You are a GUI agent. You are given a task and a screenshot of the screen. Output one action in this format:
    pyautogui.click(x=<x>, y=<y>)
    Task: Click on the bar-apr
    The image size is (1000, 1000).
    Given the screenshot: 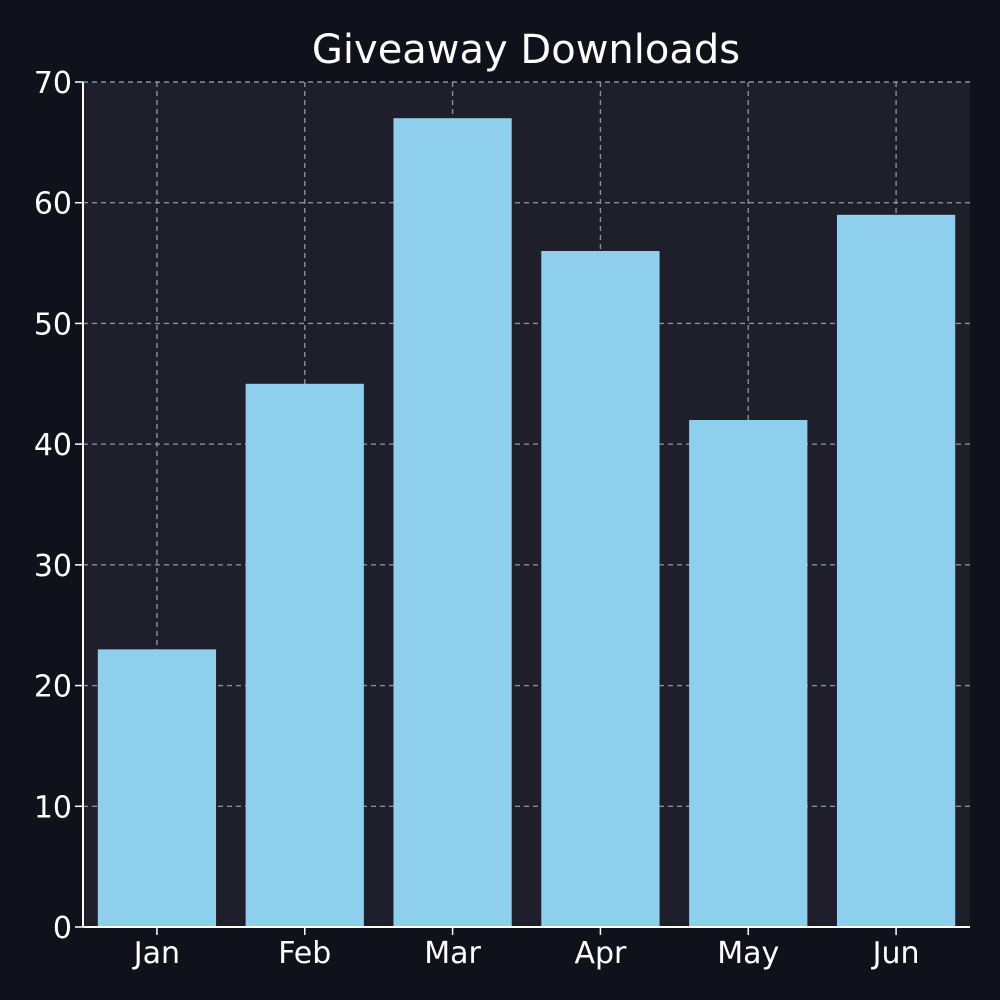 What is the action you would take?
    pyautogui.click(x=600, y=589)
    